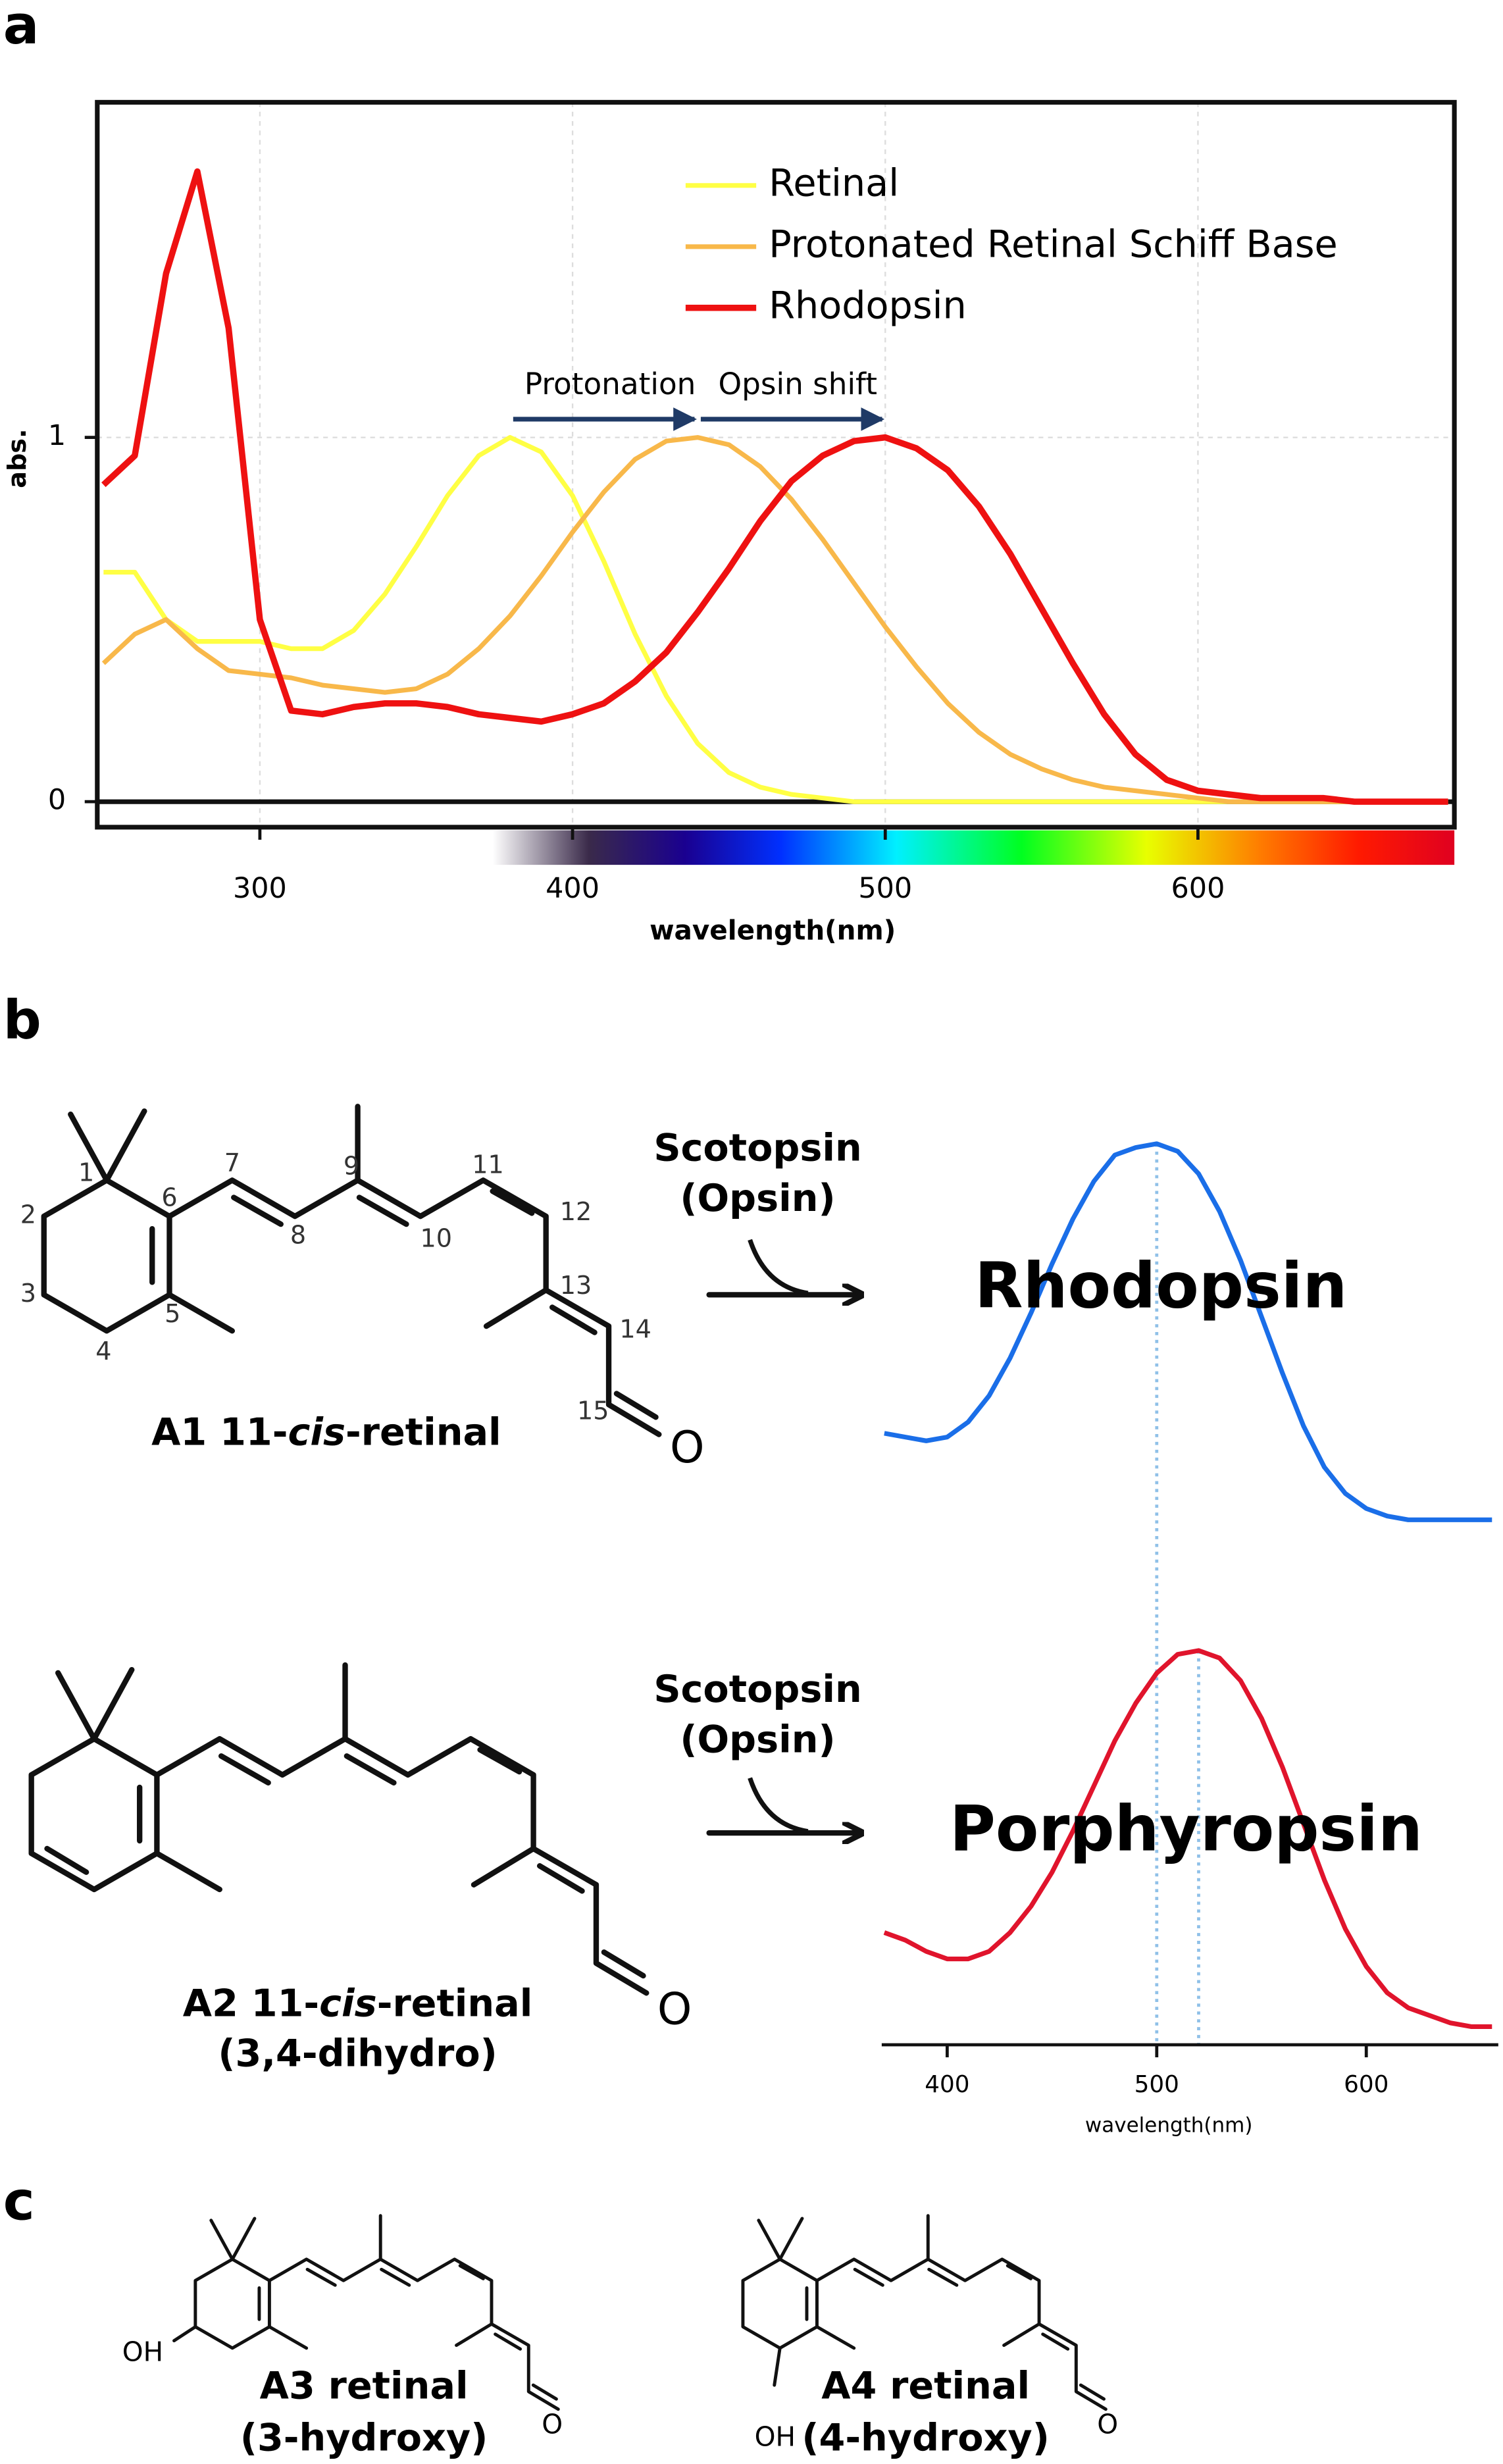 The width and height of the screenshot is (1503, 2464). Describe the element at coordinates (610, 384) in the screenshot. I see `annotation-label: Protonation` at that location.